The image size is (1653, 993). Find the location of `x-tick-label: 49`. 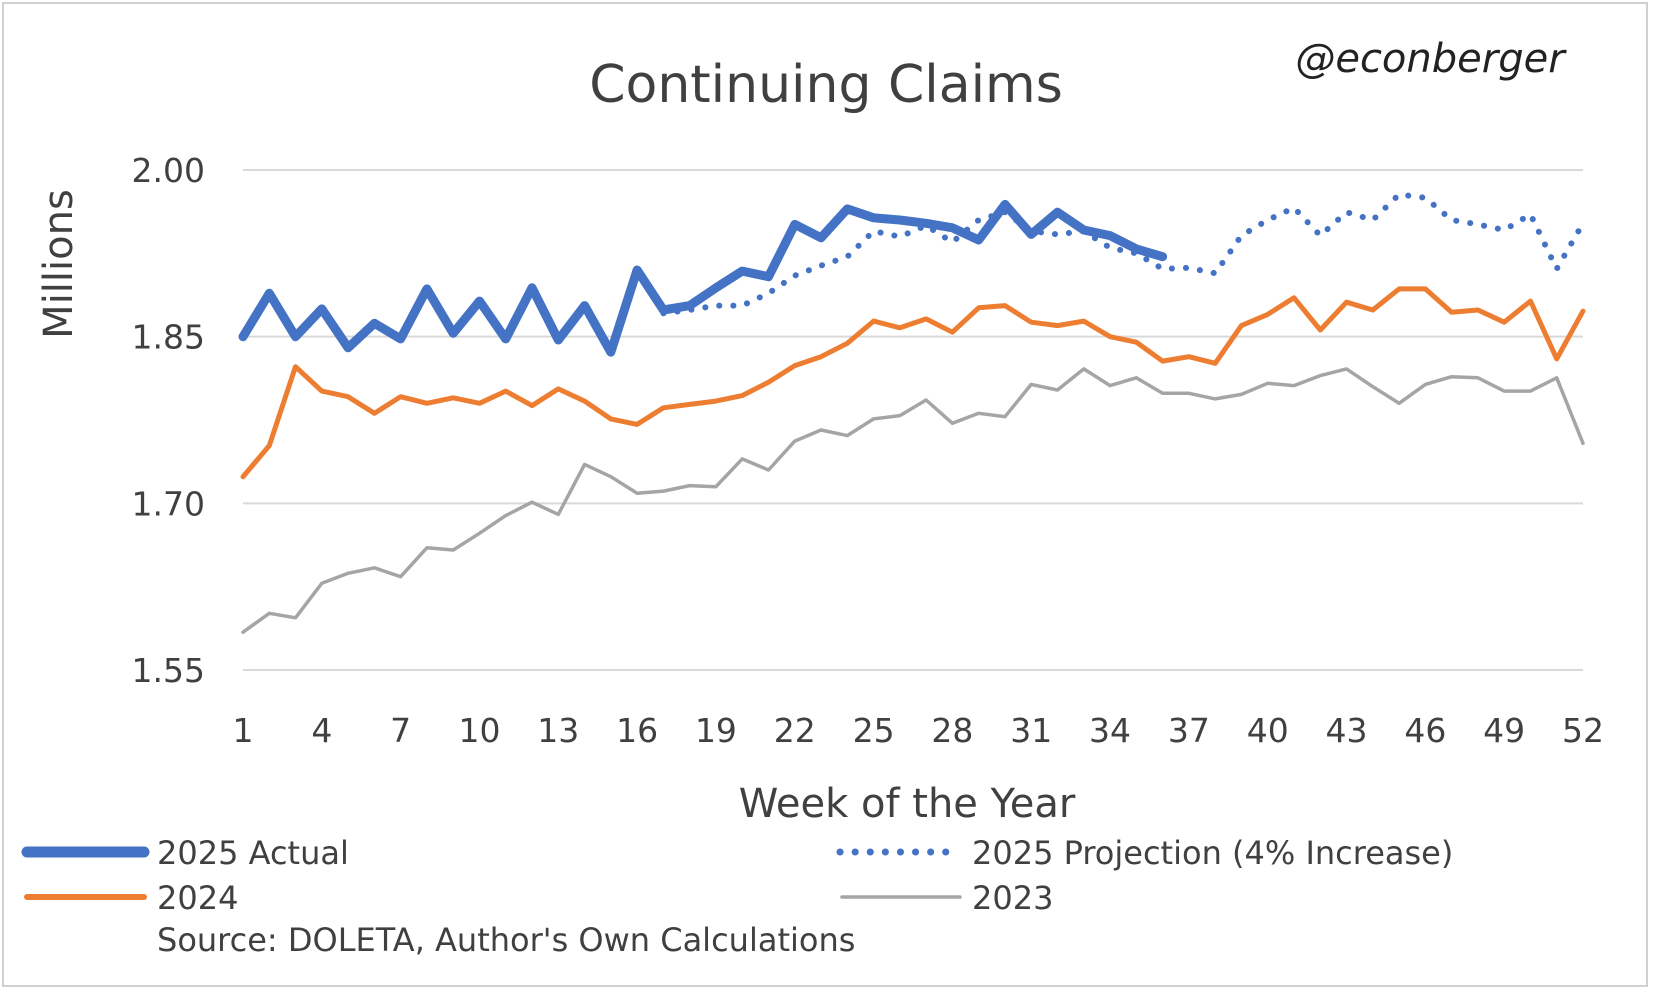

x-tick-label: 49 is located at coordinates (1504, 730).